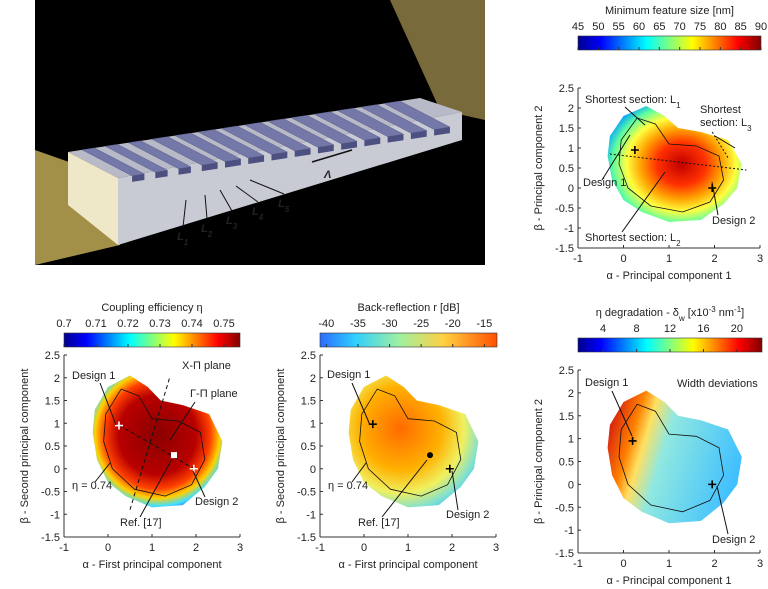  I want to click on colorbar-tick-label: -35, so click(358, 324).